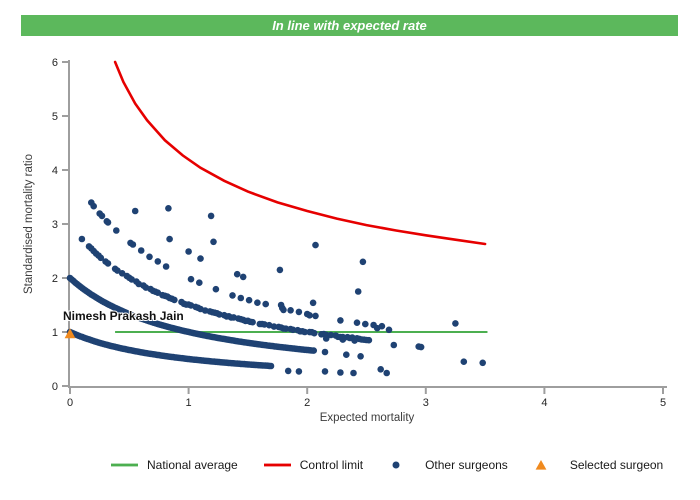 The height and width of the screenshot is (500, 700). Describe the element at coordinates (313, 465) in the screenshot. I see `legend-item-control-limit: Control limit` at that location.